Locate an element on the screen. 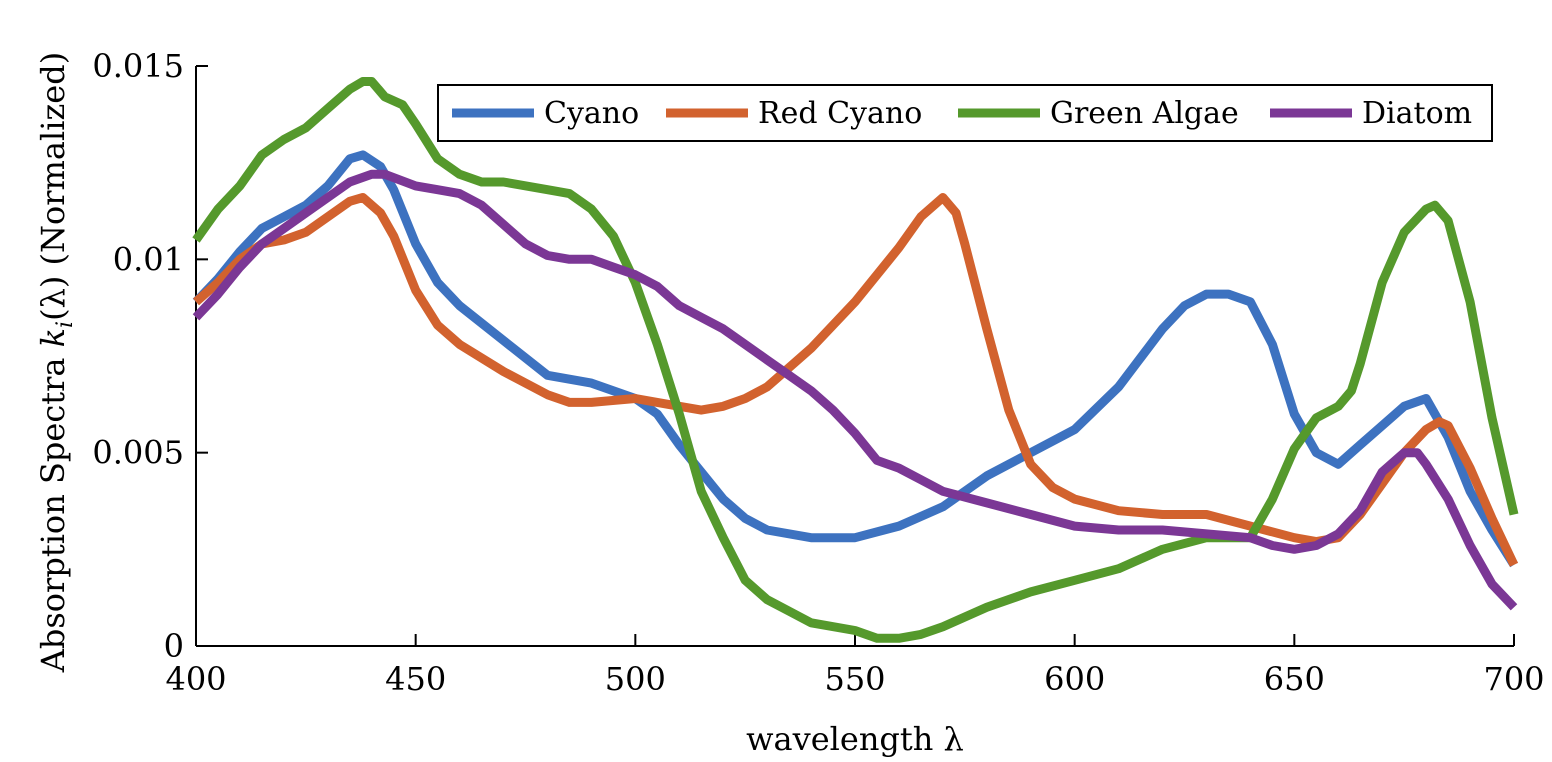  x-tick-label: 400 is located at coordinates (195, 679).